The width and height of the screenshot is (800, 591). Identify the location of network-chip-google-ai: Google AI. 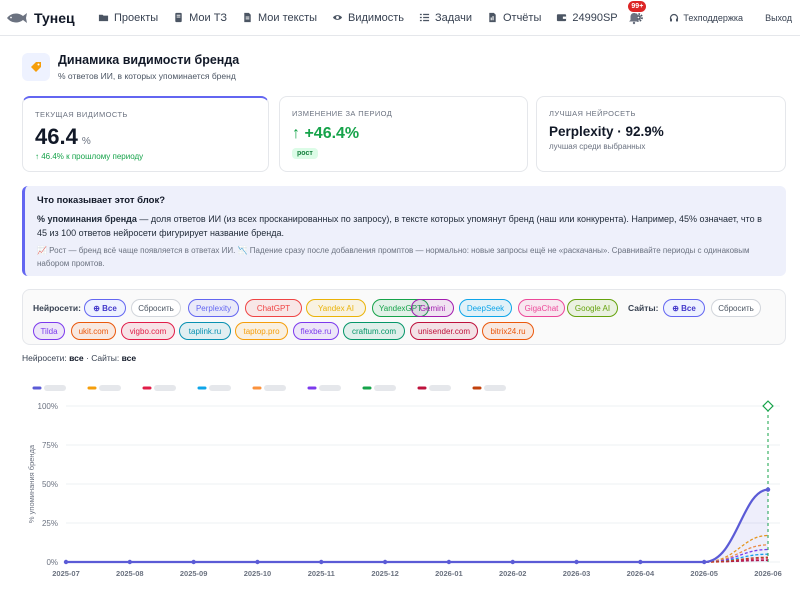
(592, 308).